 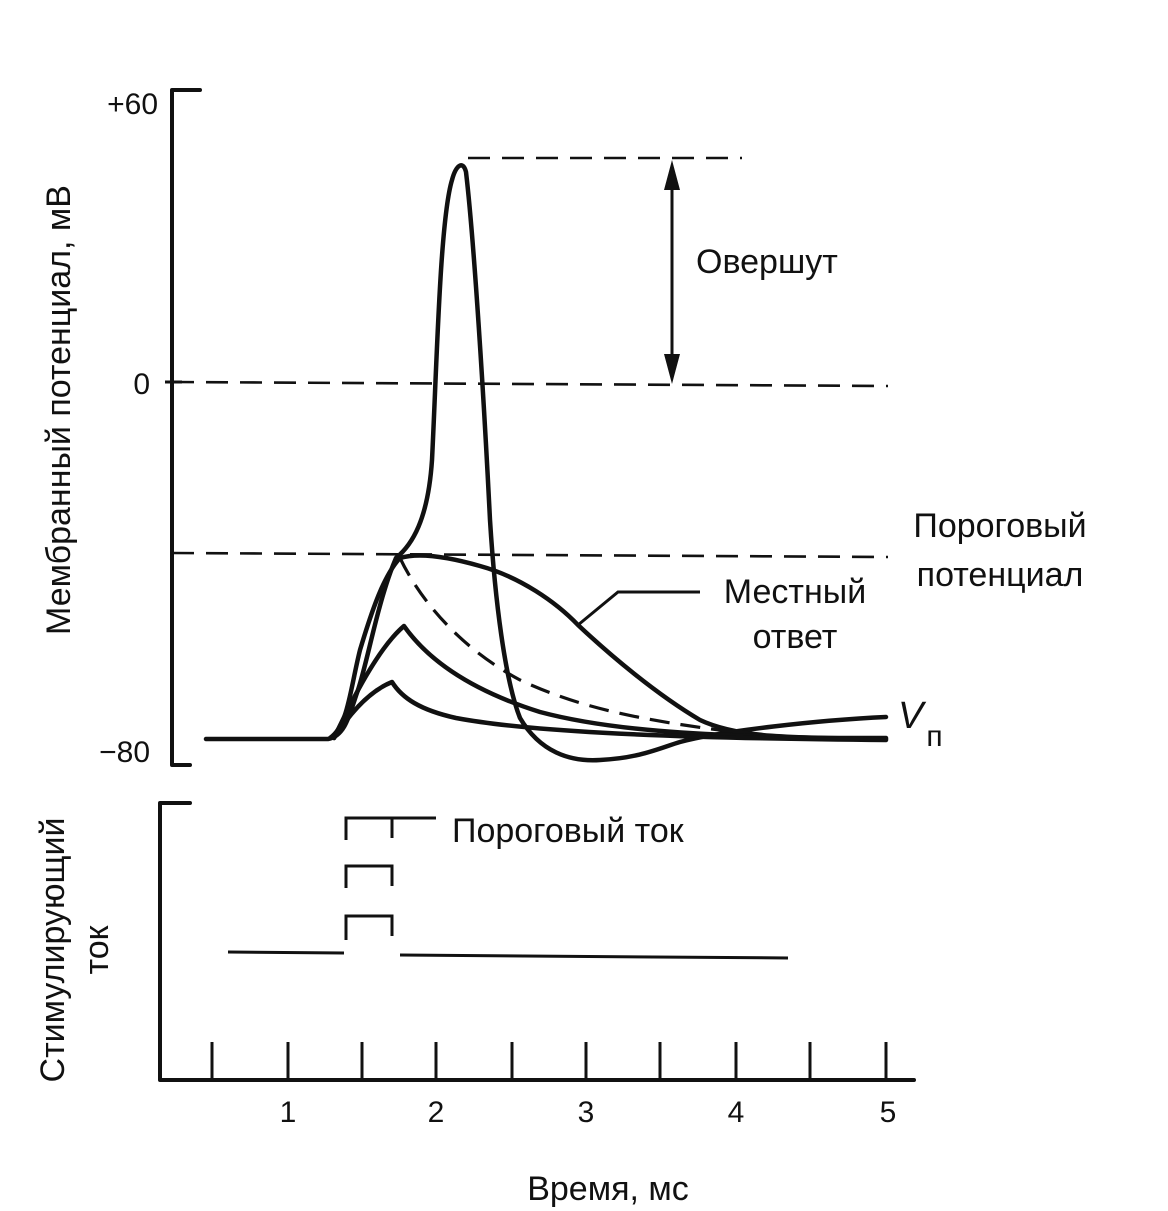 I want to click on x-tick-label-2: 2, so click(x=436, y=1112).